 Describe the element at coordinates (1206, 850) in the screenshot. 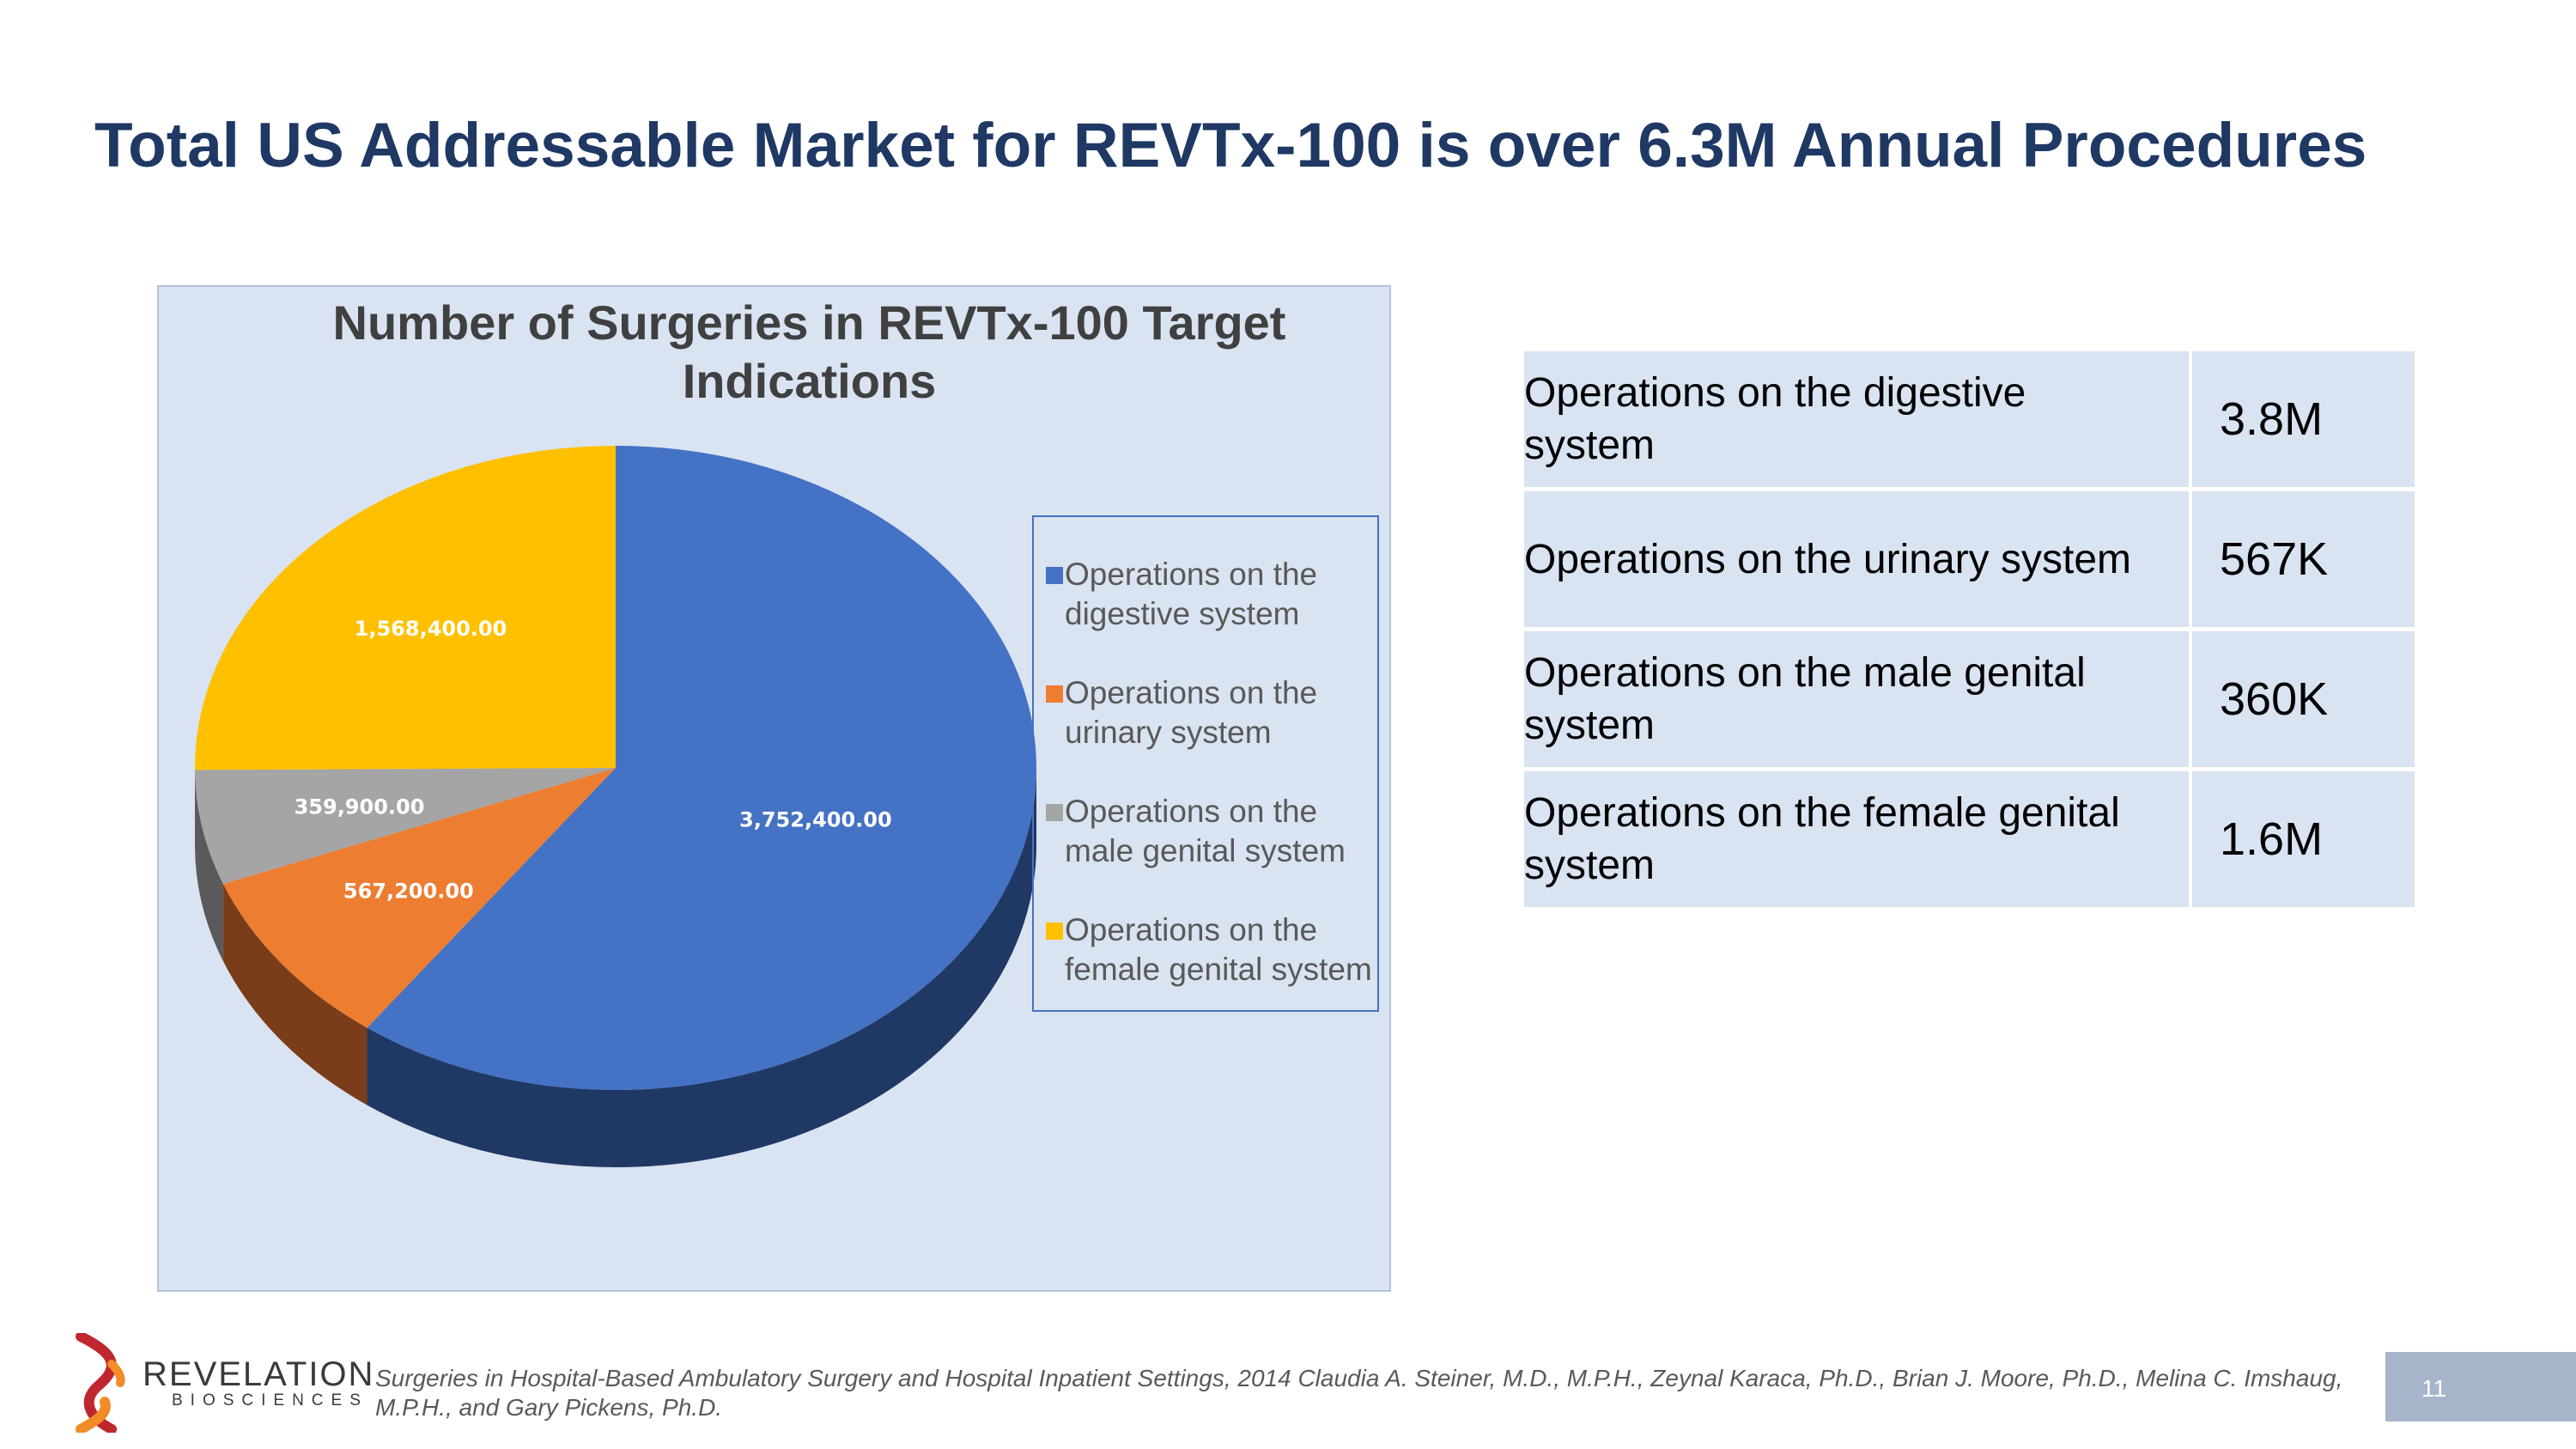

I see `legend-label-line: male genital system` at that location.